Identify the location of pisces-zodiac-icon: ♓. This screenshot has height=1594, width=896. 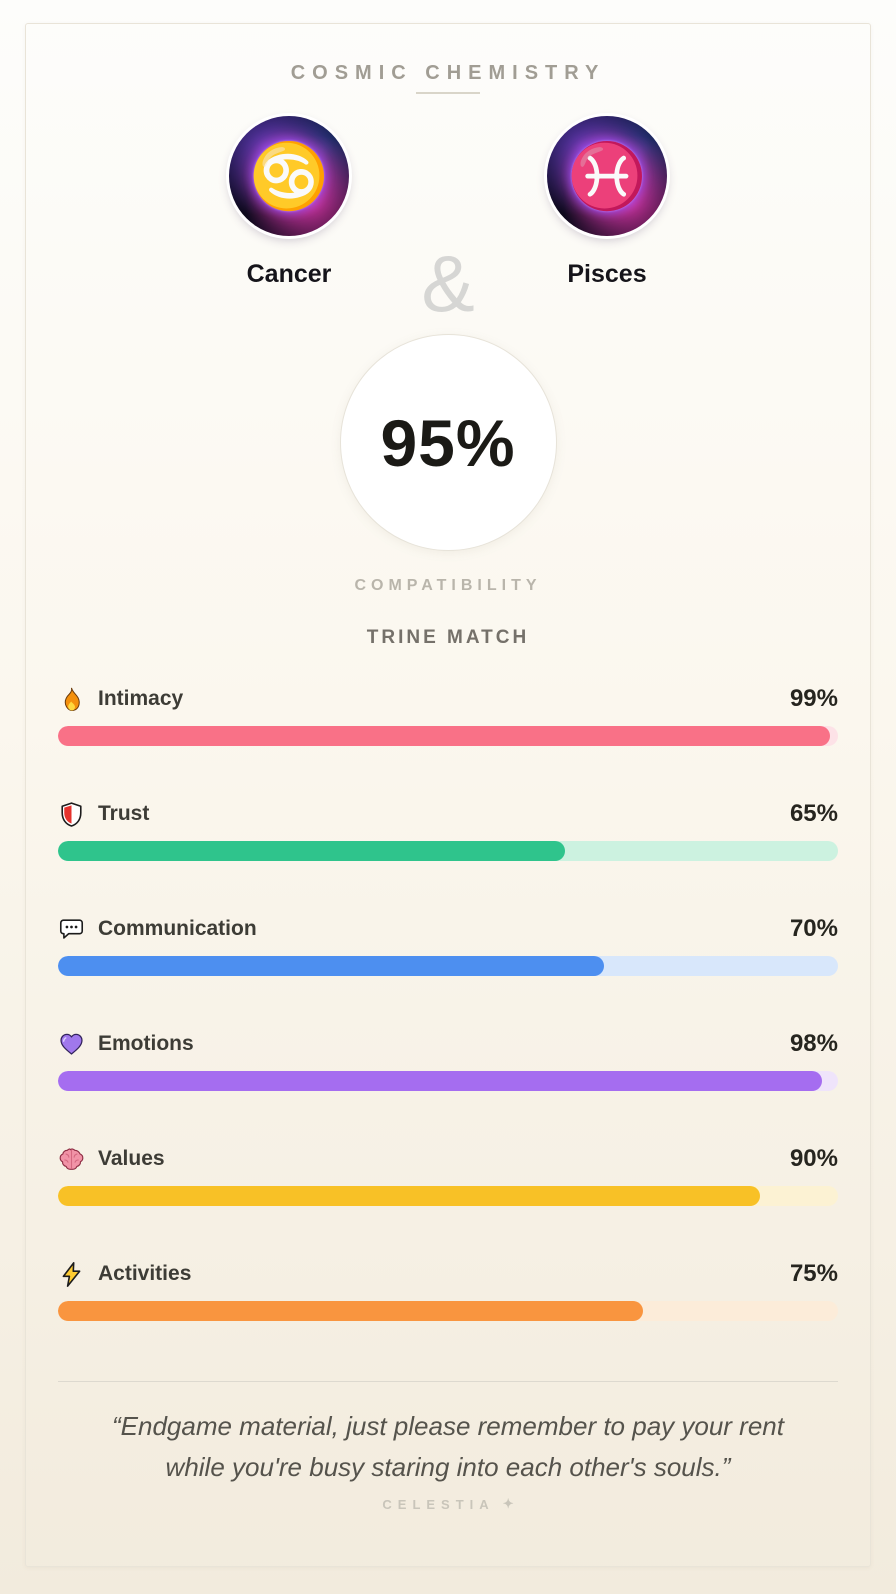
(607, 176).